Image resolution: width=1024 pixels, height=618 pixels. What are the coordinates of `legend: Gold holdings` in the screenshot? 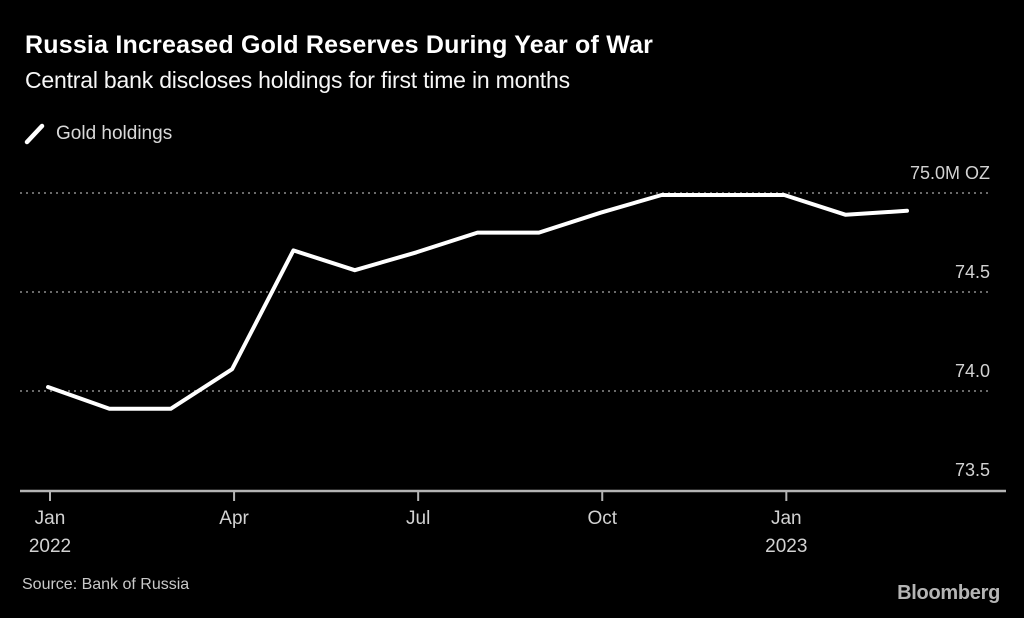 It's located at (98, 134).